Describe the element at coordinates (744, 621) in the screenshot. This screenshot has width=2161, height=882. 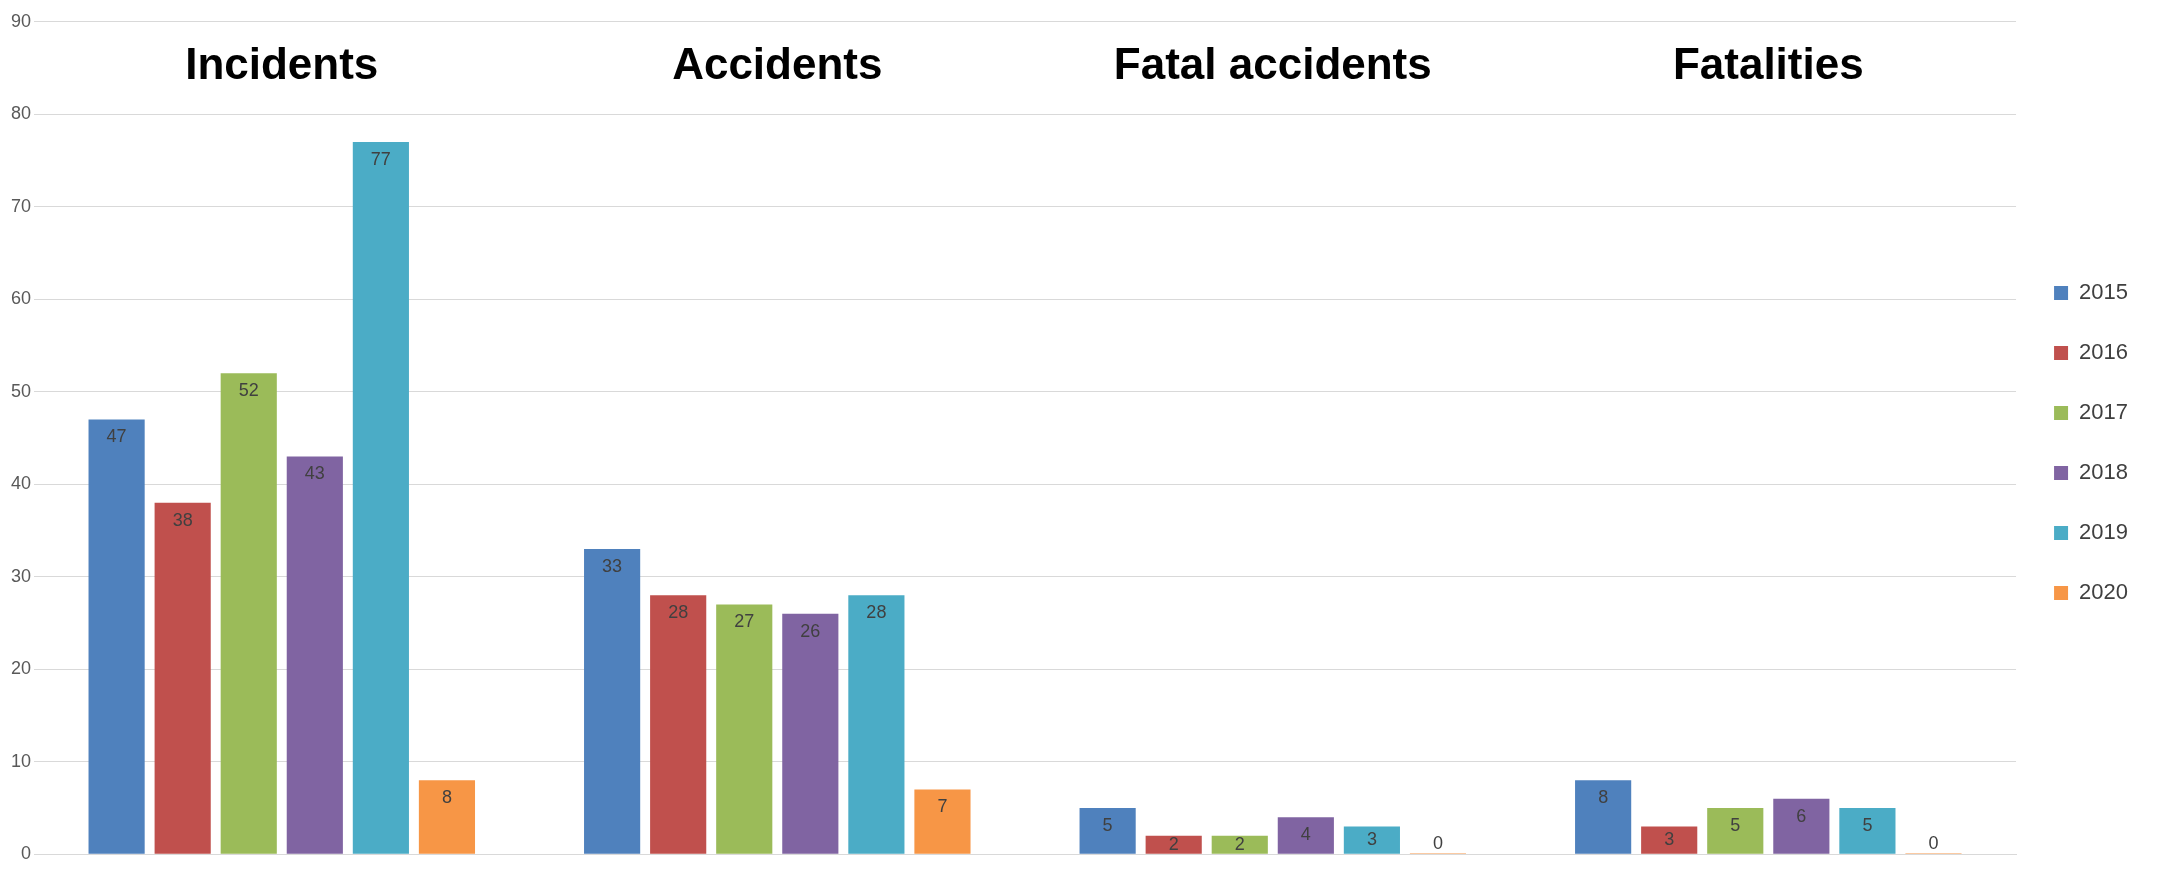
I see `data-label: 27` at that location.